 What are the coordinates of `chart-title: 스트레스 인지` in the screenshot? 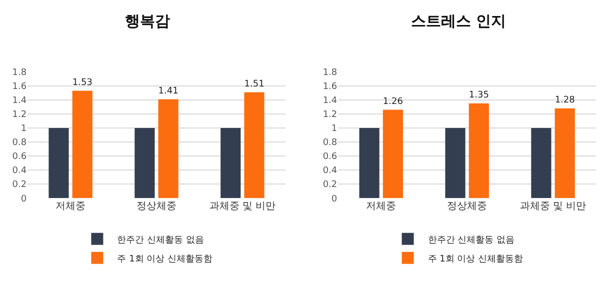 It's located at (458, 21).